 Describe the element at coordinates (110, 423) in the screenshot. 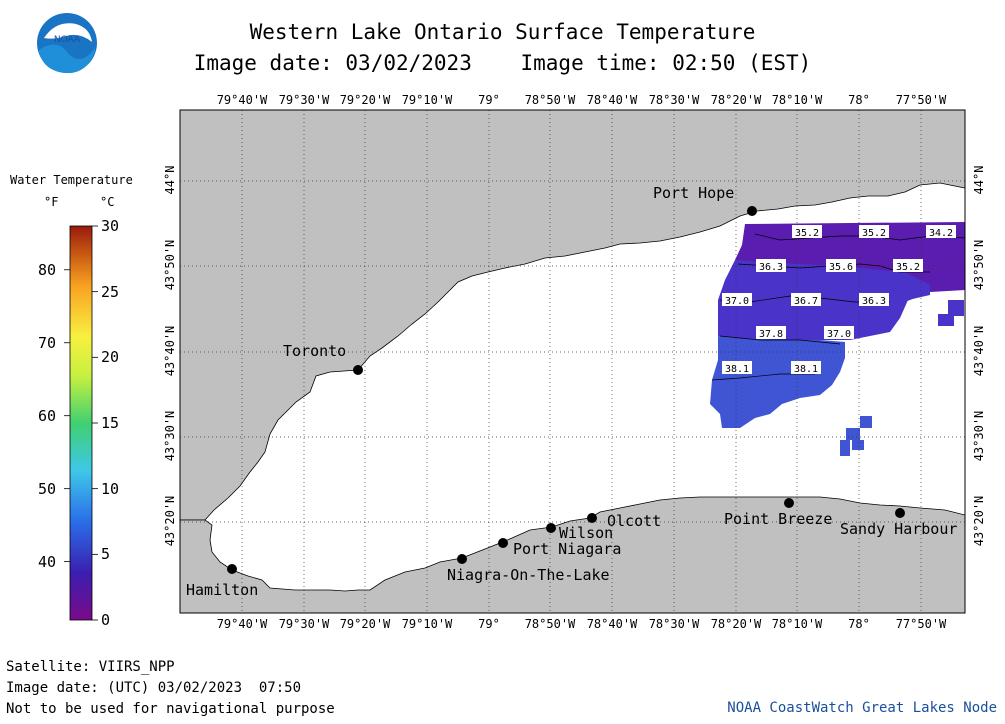

I see `legend-c-tick: 15` at that location.